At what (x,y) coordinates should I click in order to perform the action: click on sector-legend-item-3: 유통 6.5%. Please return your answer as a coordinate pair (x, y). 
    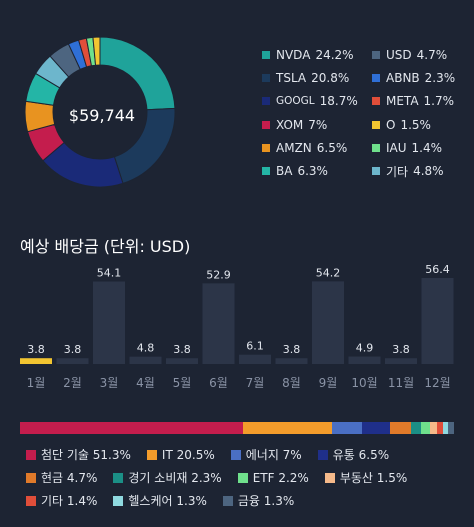
    Looking at the image, I should click on (353, 454).